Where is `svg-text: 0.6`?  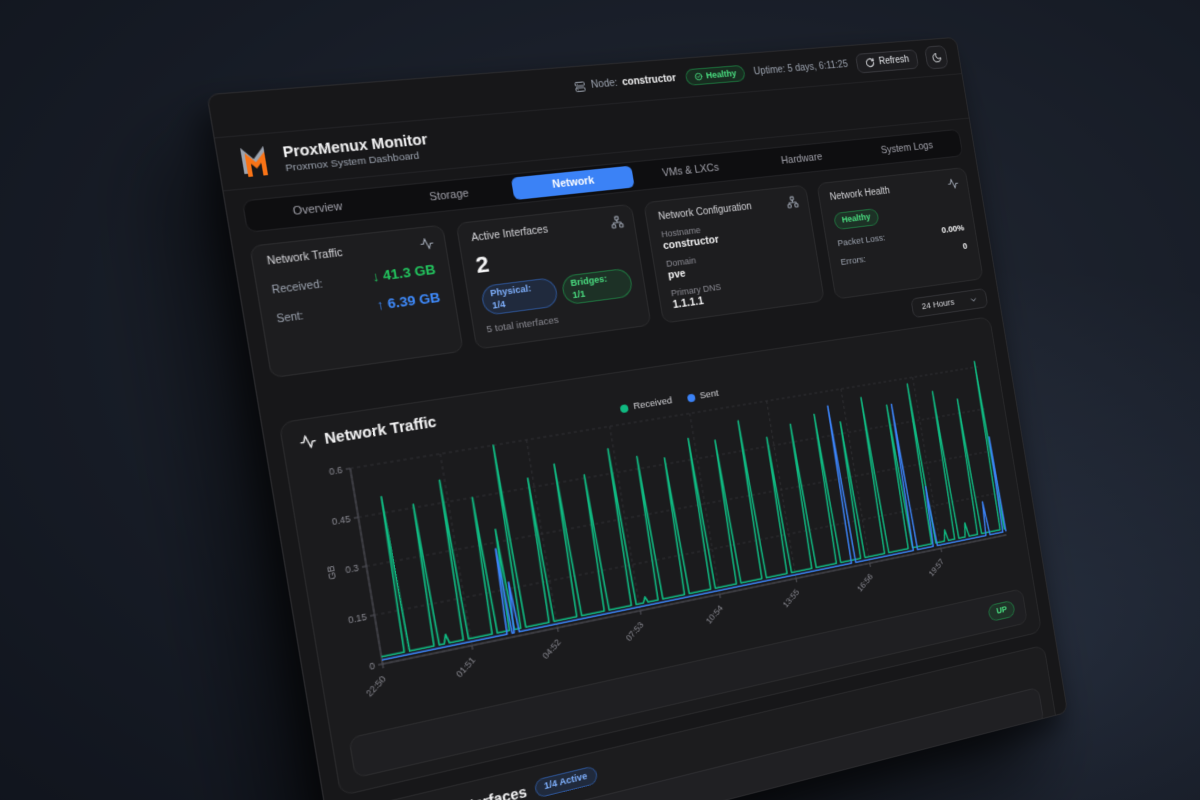 svg-text: 0.6 is located at coordinates (335, 471).